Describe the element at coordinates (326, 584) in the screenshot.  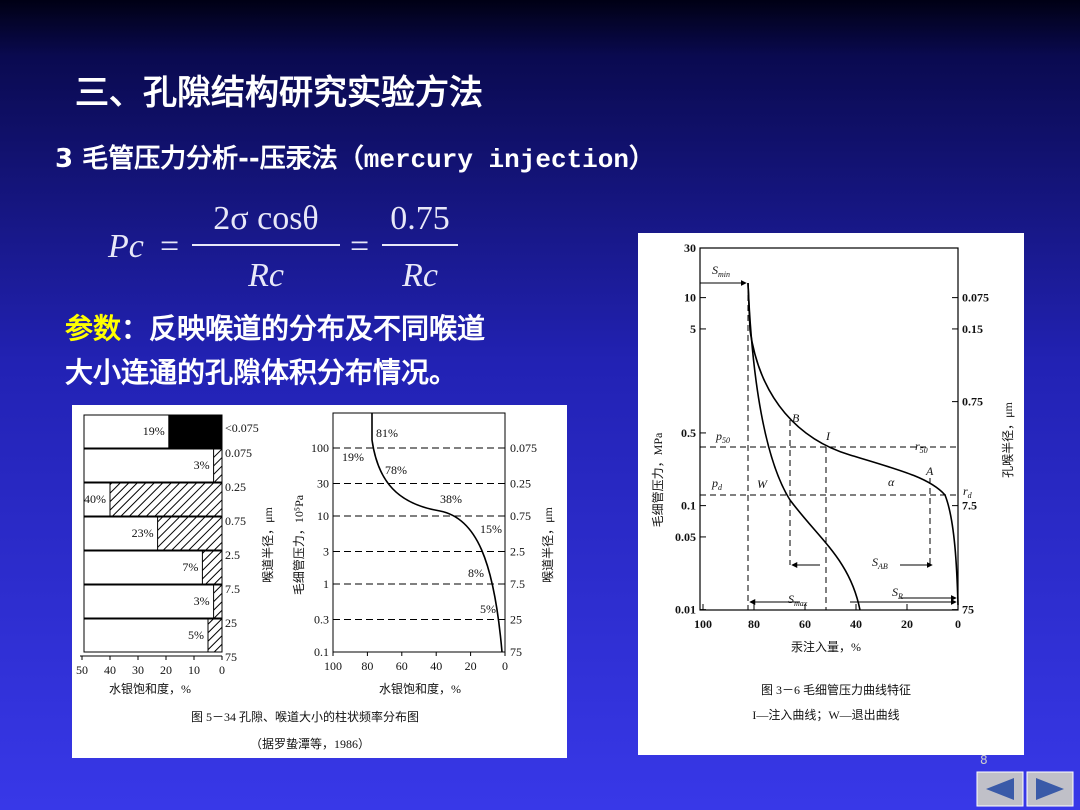
I see `y-tick-label: 1` at that location.